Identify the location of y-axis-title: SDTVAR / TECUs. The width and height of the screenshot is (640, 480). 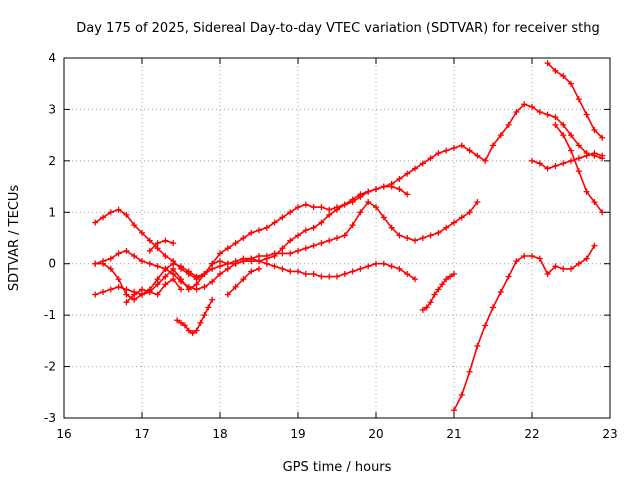
(14, 238).